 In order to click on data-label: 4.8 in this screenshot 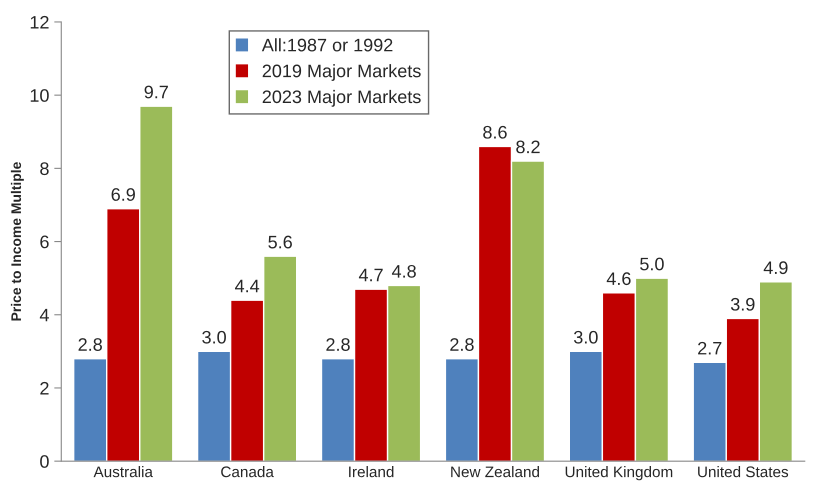, I will do `click(404, 271)`.